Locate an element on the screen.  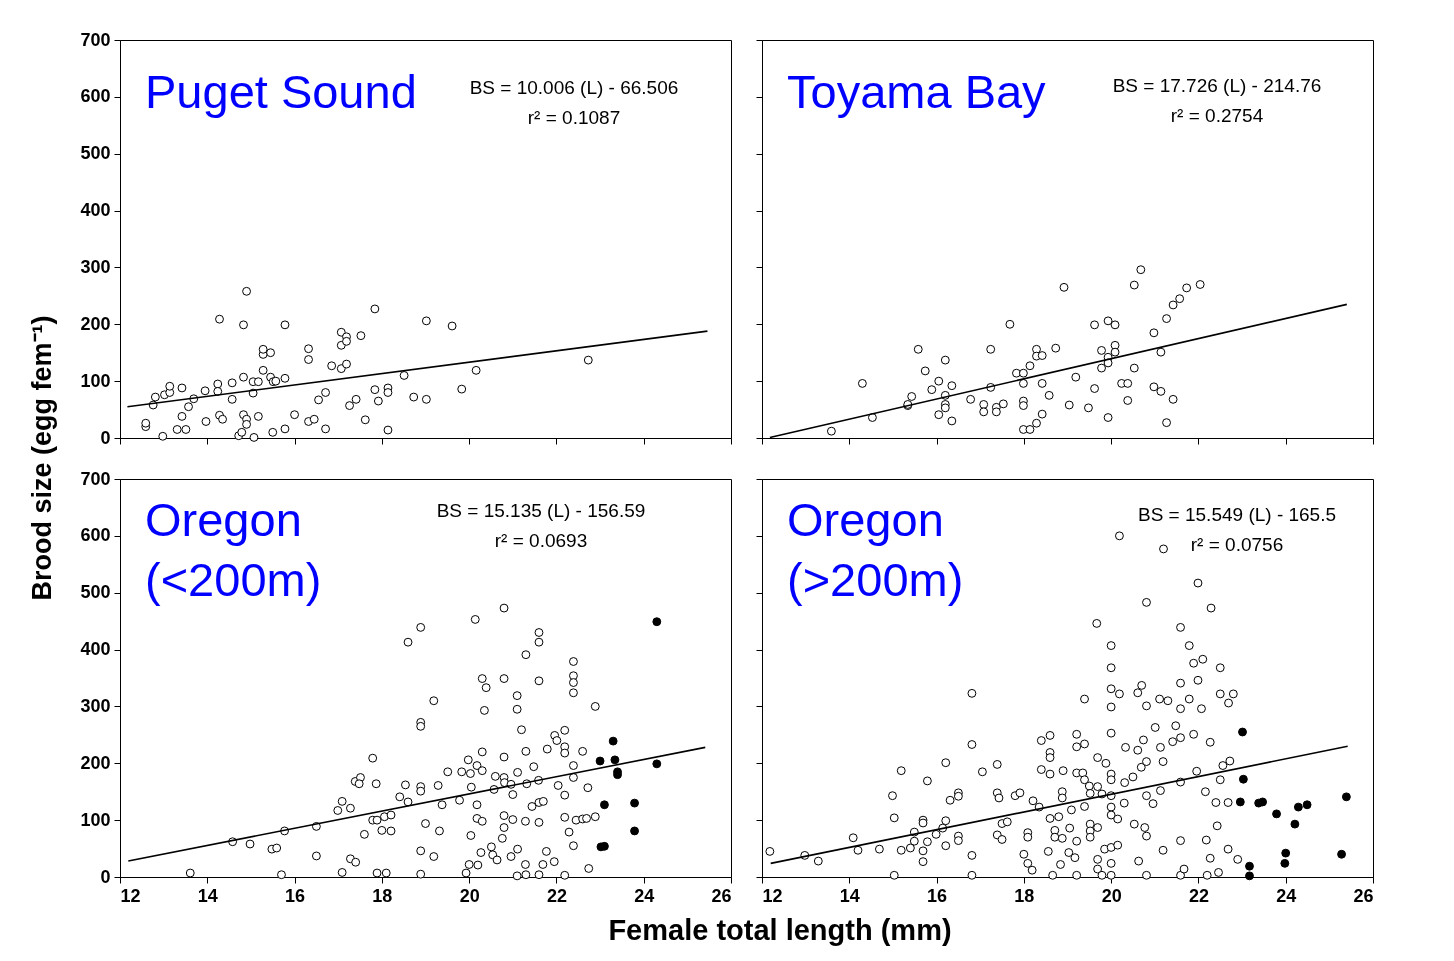
text: Oregon (>200m) is located at coordinates (875, 549).